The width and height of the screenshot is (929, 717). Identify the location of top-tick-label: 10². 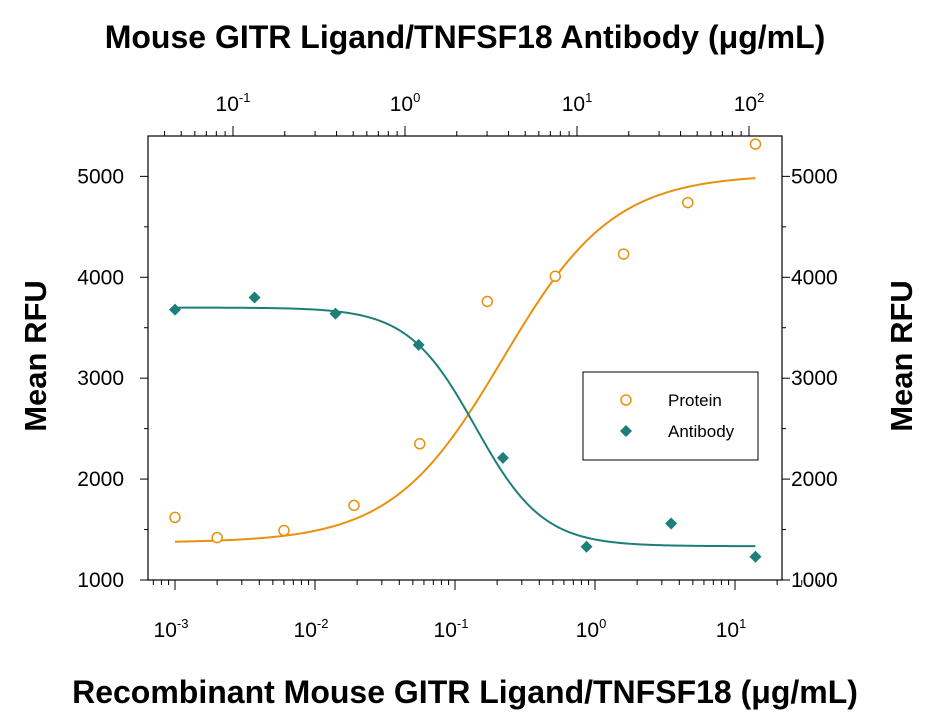
(749, 103).